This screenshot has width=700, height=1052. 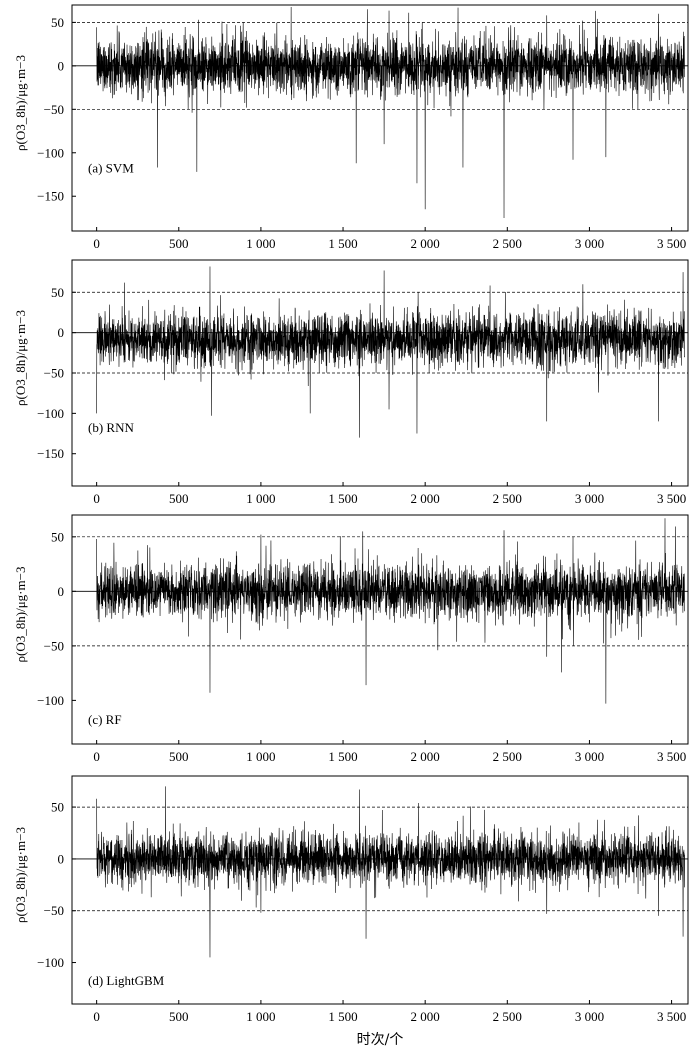 What do you see at coordinates (111, 167) in the screenshot?
I see `panel-label: (a) SVM` at bounding box center [111, 167].